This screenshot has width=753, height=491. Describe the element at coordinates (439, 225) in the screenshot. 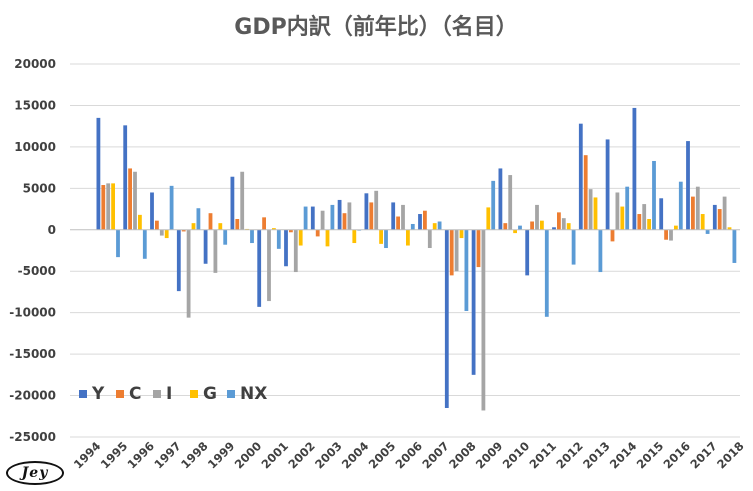

I see `bar-nx-2006` at that location.